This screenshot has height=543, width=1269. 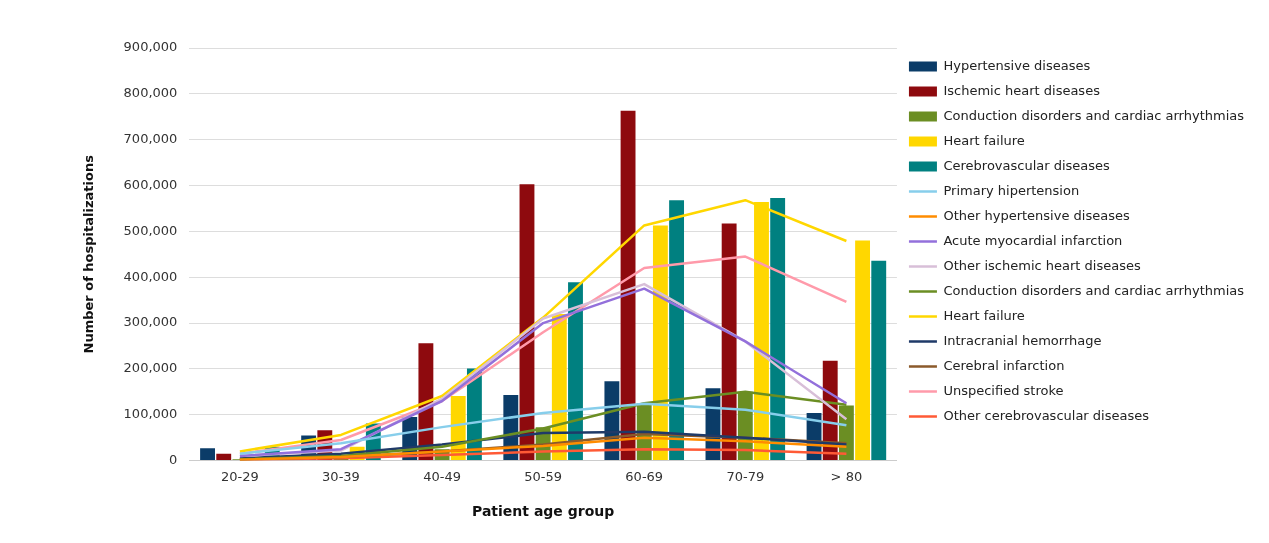 What do you see at coordinates (442, 476) in the screenshot?
I see `x-tick-label: 40-49` at bounding box center [442, 476].